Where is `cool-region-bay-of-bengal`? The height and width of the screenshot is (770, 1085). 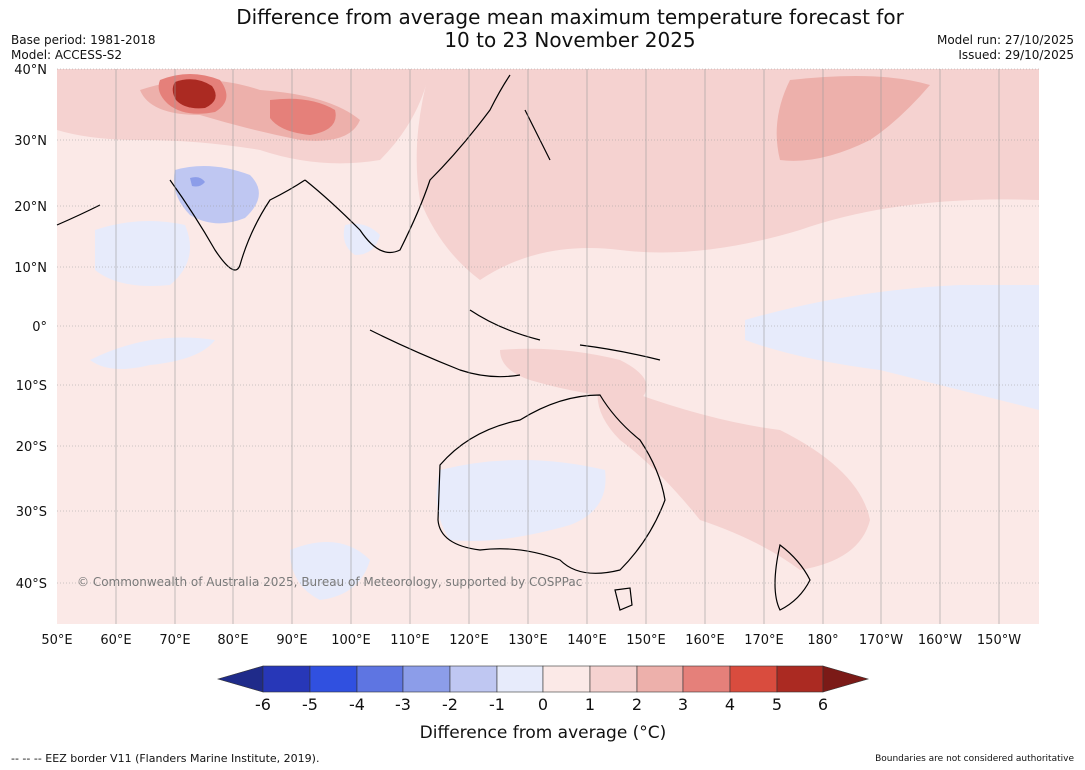
cool-region-bay-of-bengal is located at coordinates (361, 239).